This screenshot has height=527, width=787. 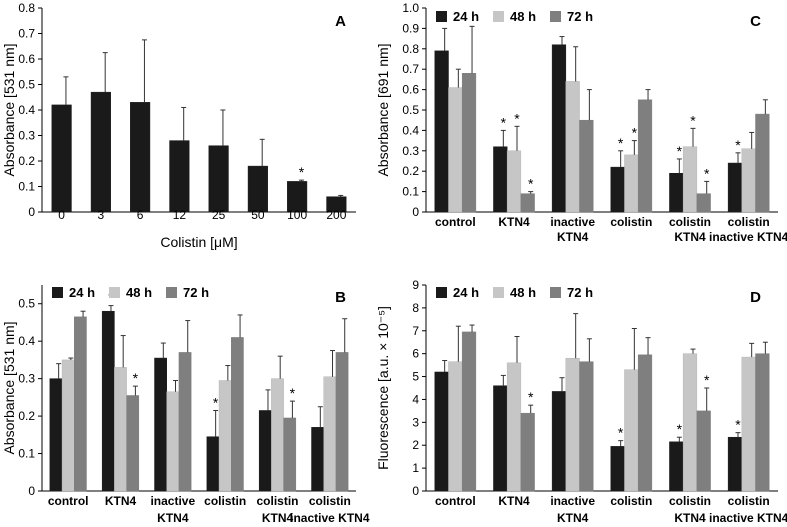 I want to click on y-tick-label: 0.8, so click(x=410, y=49).